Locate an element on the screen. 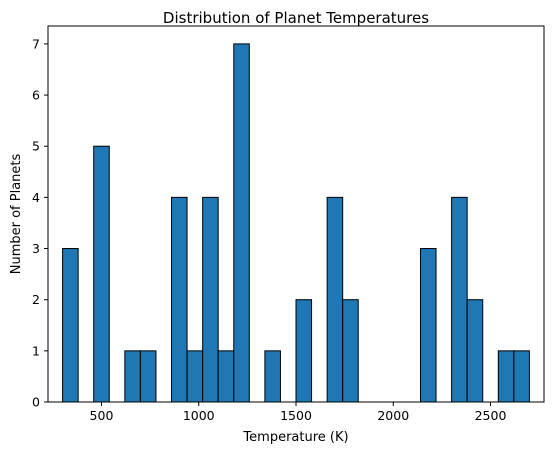 The width and height of the screenshot is (554, 455). x-axis-ticks: 500 1000 1500 2000 2500 is located at coordinates (298, 412).